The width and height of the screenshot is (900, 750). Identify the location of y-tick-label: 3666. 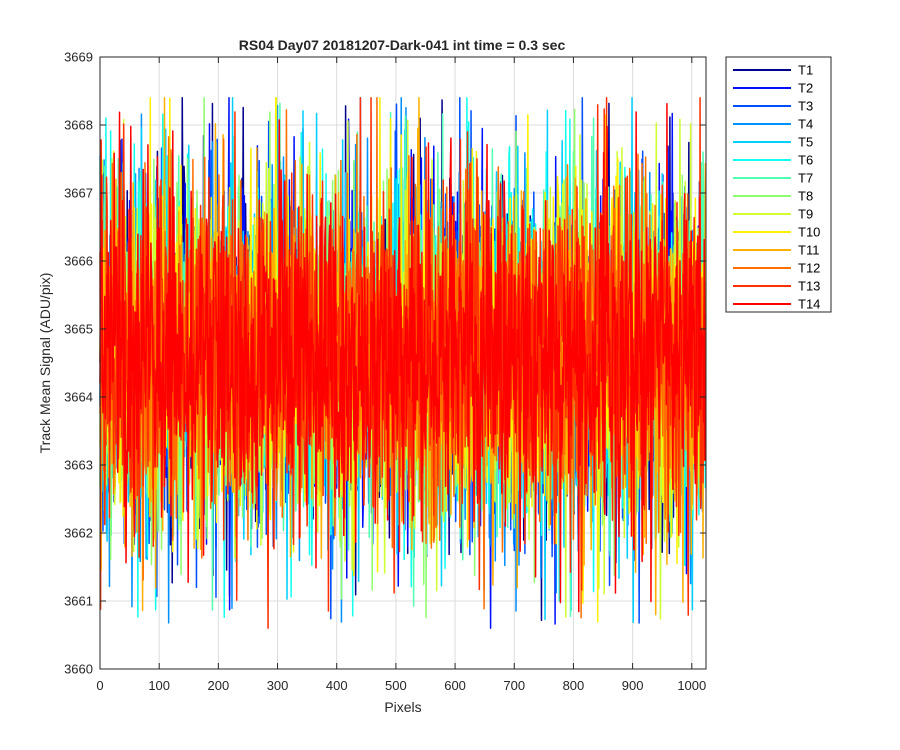
(78, 261).